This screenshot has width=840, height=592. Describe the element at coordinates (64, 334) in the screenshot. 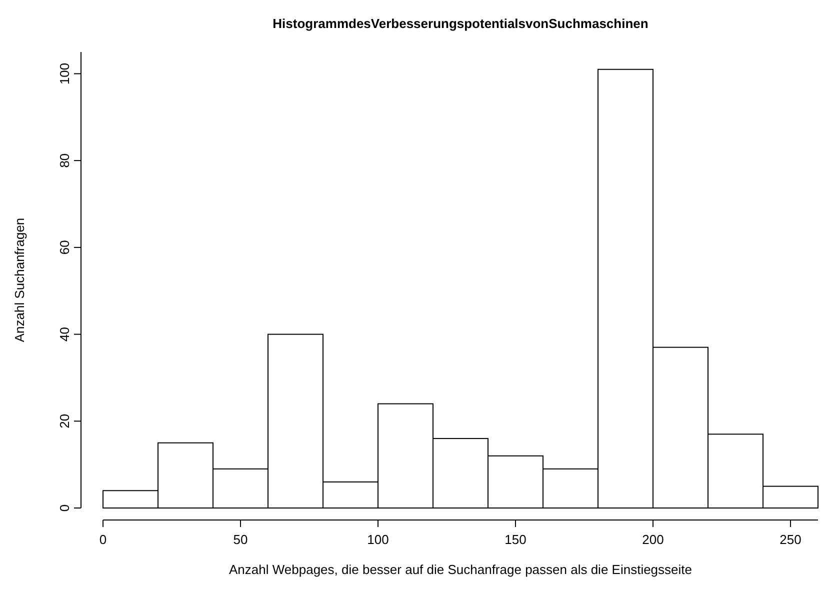

I see `y-tick-label: 40` at that location.